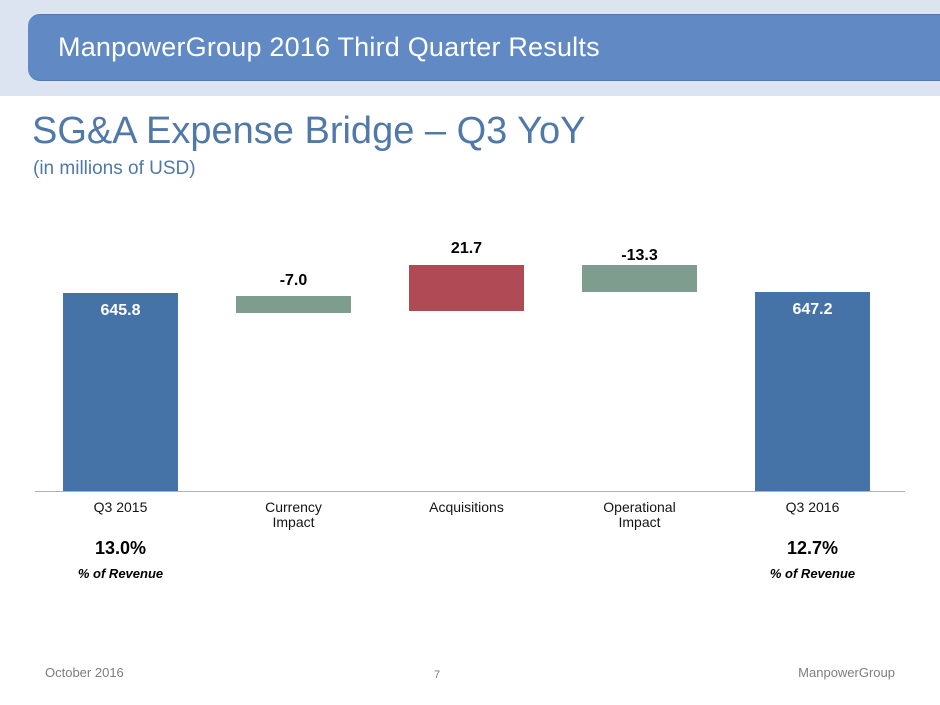  Describe the element at coordinates (293, 514) in the screenshot. I see `category-label-currency-impact: Currency Impact` at that location.